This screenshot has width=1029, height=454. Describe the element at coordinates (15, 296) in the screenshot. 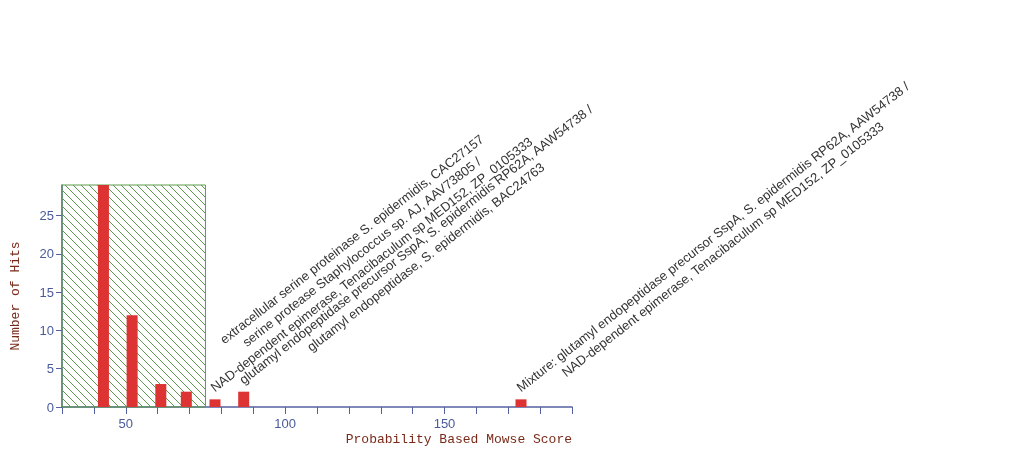

I see `y-axis-title: Number of Hits` at that location.